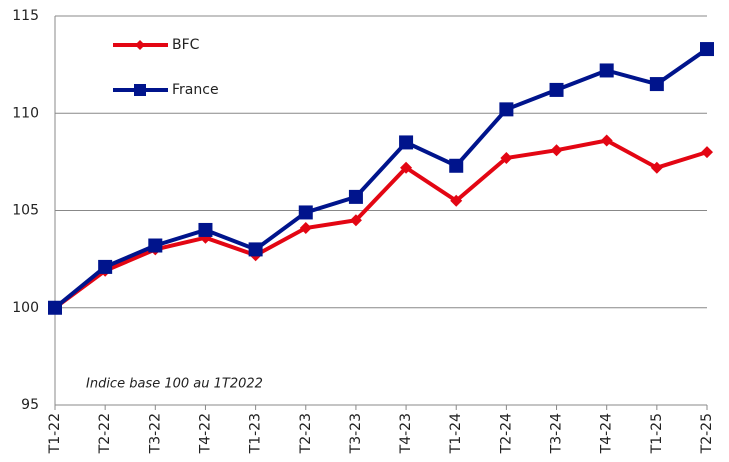 The height and width of the screenshot is (462, 729). What do you see at coordinates (356, 433) in the screenshot?
I see `x-tick-label: T3-23` at bounding box center [356, 433].